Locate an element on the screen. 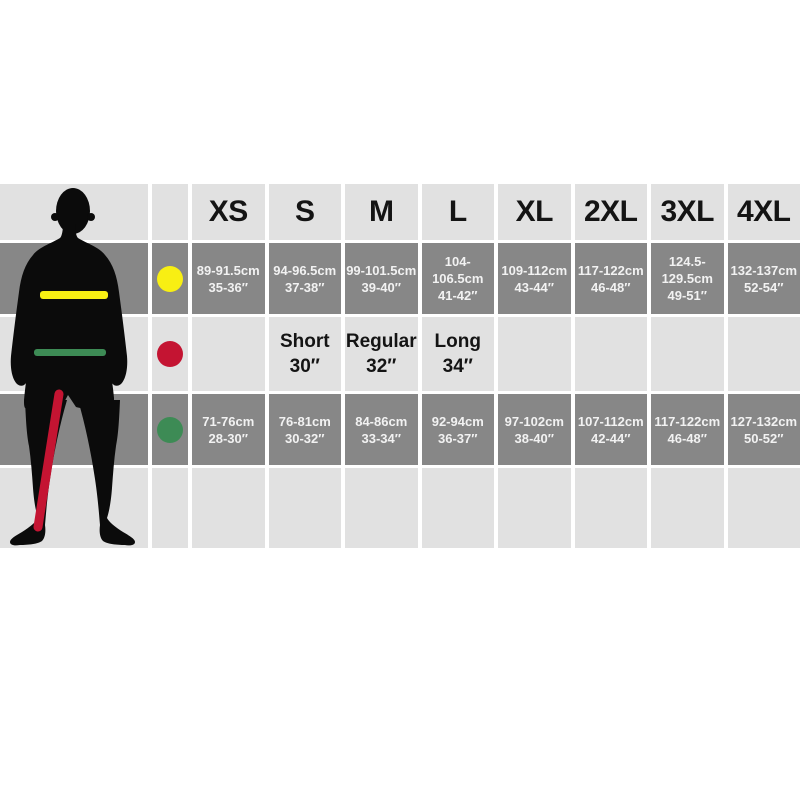 The width and height of the screenshot is (800, 800). cell-waist-m: 84-86cm 33-34″ is located at coordinates (381, 429).